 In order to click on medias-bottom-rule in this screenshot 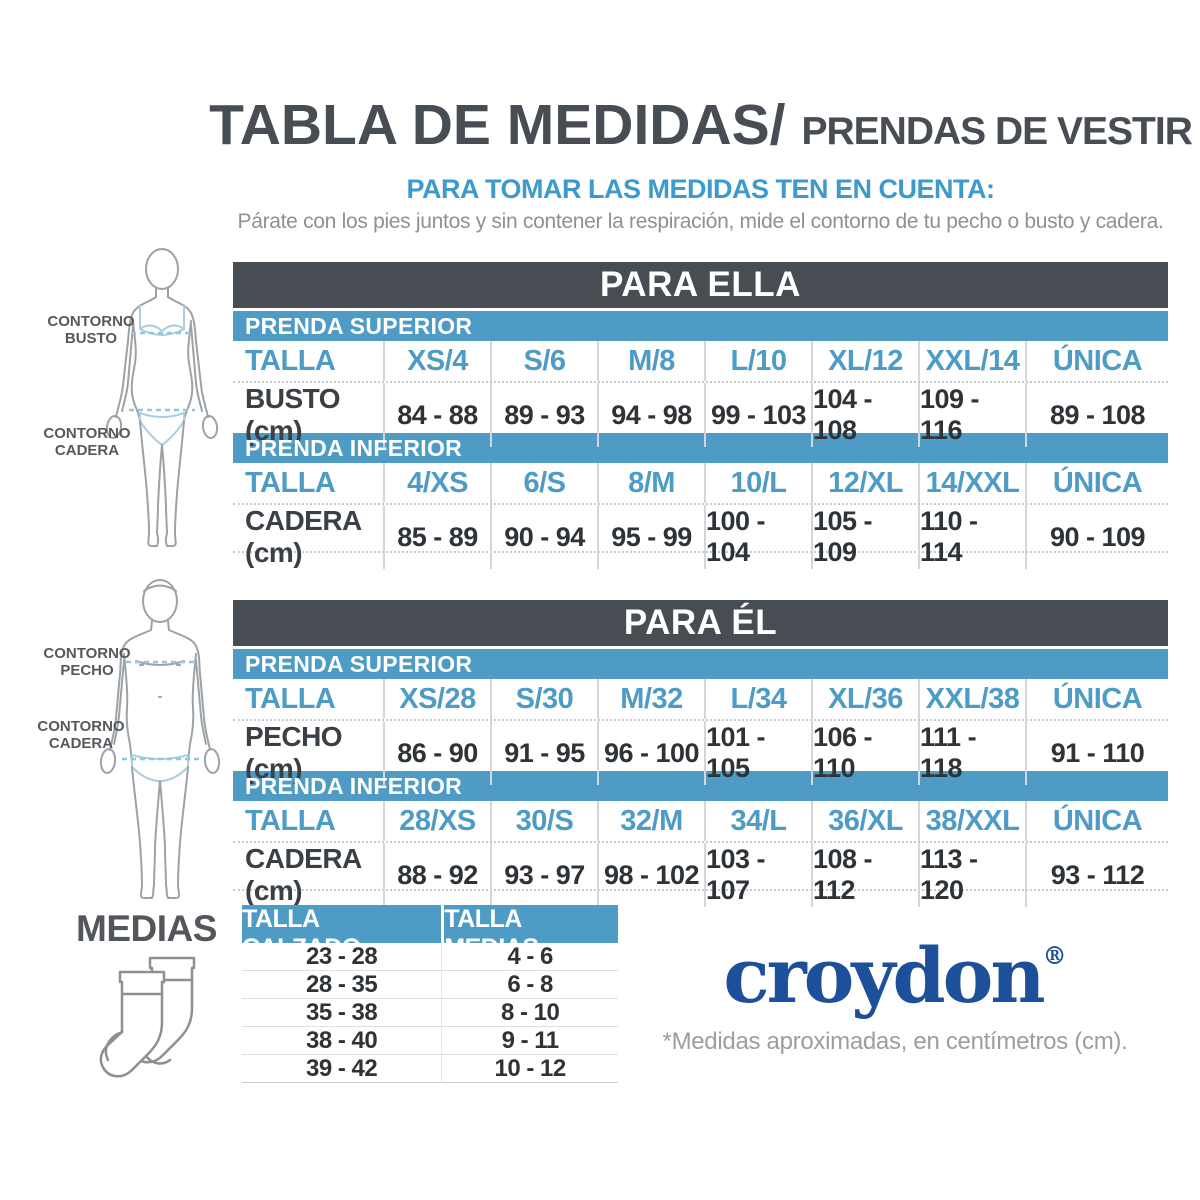, I will do `click(430, 1082)`.